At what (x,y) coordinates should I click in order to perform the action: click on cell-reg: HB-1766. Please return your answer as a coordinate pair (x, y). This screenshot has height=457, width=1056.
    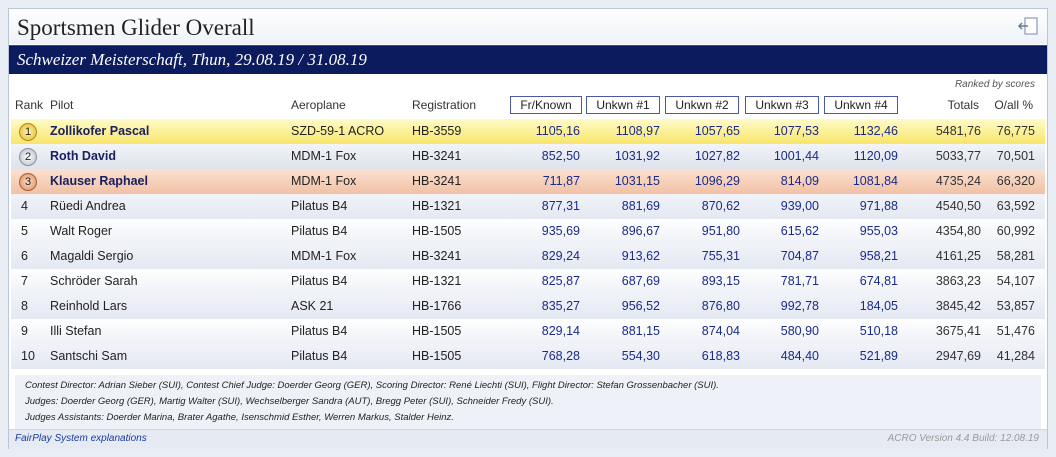
    Looking at the image, I should click on (437, 306).